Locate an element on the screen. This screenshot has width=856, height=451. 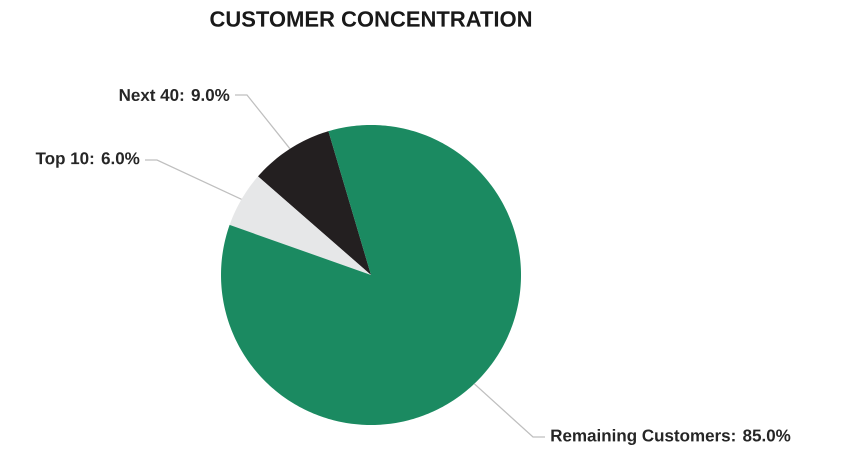
slice-label: Remaining Customers: 85.0% is located at coordinates (670, 437).